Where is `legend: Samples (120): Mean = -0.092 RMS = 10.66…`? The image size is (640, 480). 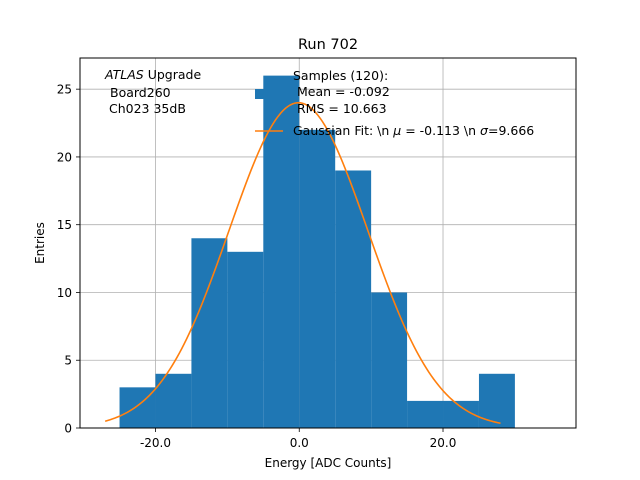
legend: Samples (120): Mean = -0.092 RMS = 10.66… is located at coordinates (394, 103).